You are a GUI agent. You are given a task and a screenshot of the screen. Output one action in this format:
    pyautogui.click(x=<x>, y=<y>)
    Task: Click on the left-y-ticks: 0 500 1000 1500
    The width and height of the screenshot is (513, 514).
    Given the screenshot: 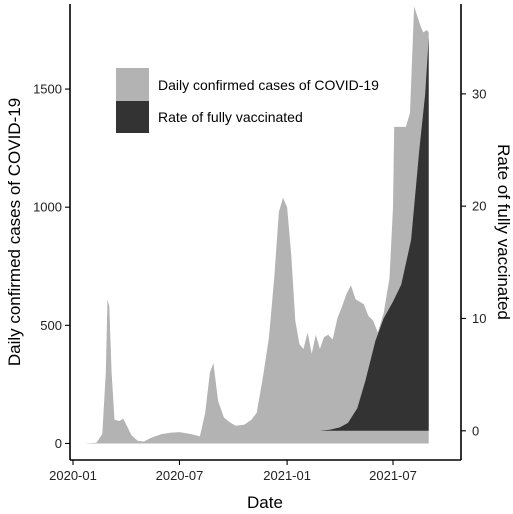 What is the action you would take?
    pyautogui.click(x=51, y=266)
    